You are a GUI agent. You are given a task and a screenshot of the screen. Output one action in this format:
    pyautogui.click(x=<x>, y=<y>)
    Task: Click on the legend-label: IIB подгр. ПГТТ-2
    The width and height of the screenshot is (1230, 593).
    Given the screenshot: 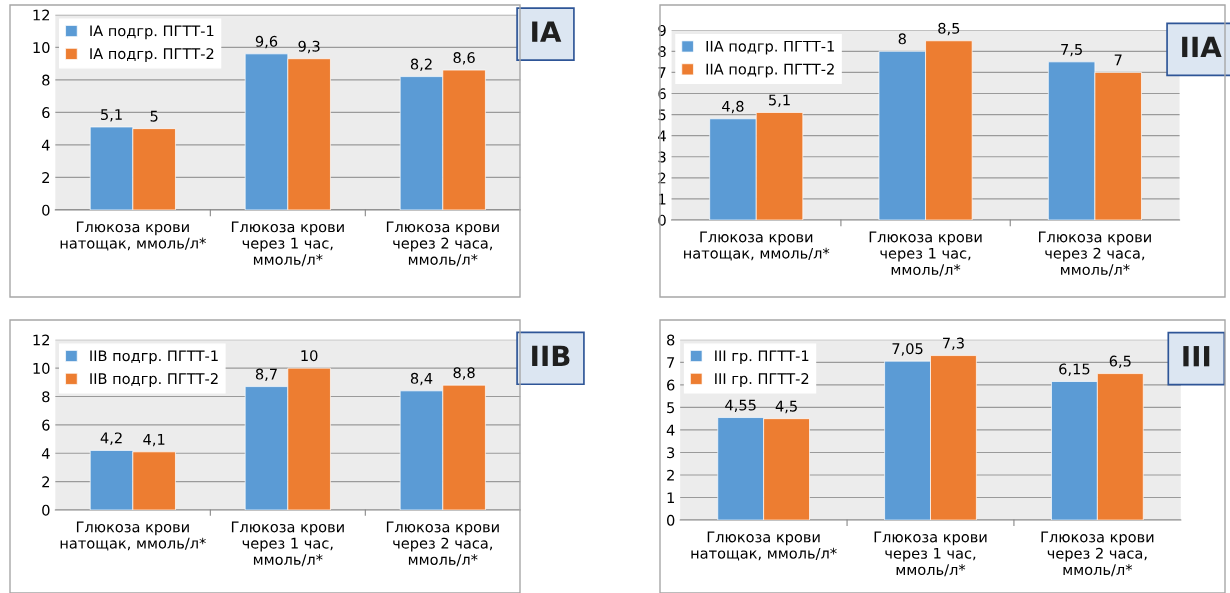 What is the action you would take?
    pyautogui.click(x=154, y=380)
    